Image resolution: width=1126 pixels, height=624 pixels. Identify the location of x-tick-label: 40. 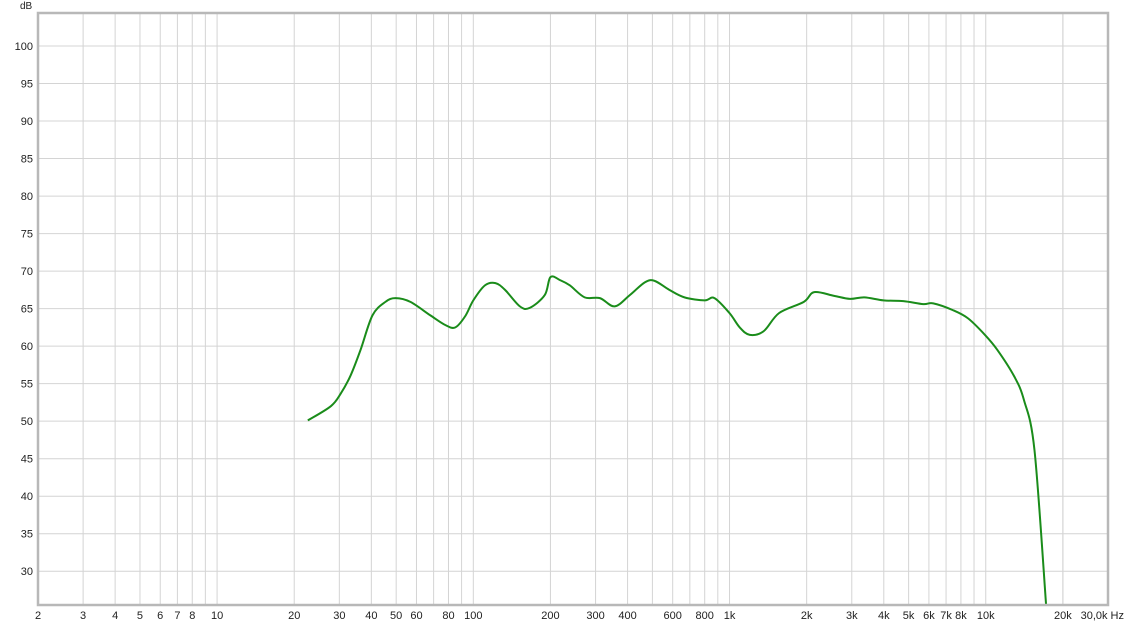
(371, 616).